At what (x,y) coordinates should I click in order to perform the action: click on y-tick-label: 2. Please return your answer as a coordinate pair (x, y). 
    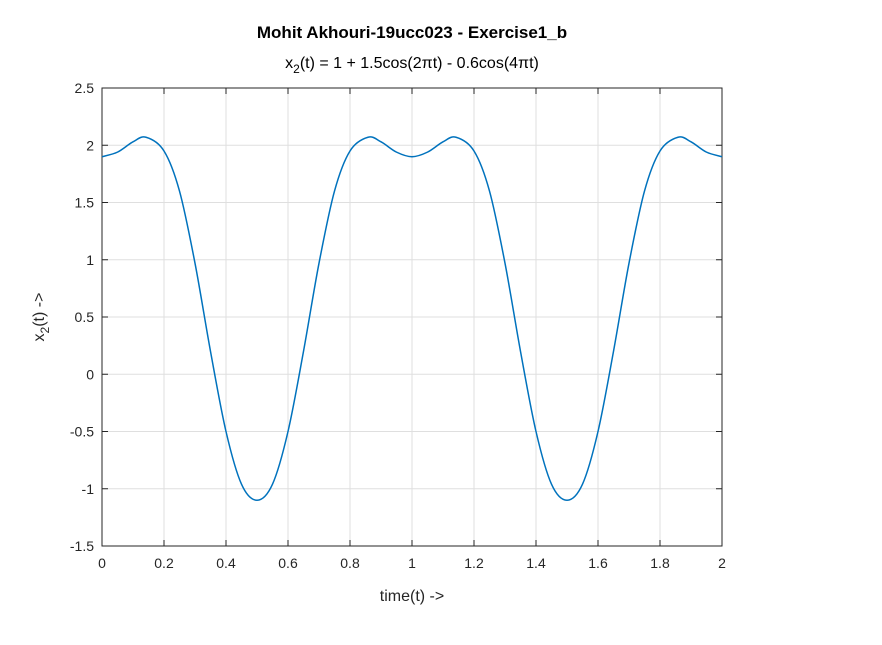
    Looking at the image, I should click on (90, 145).